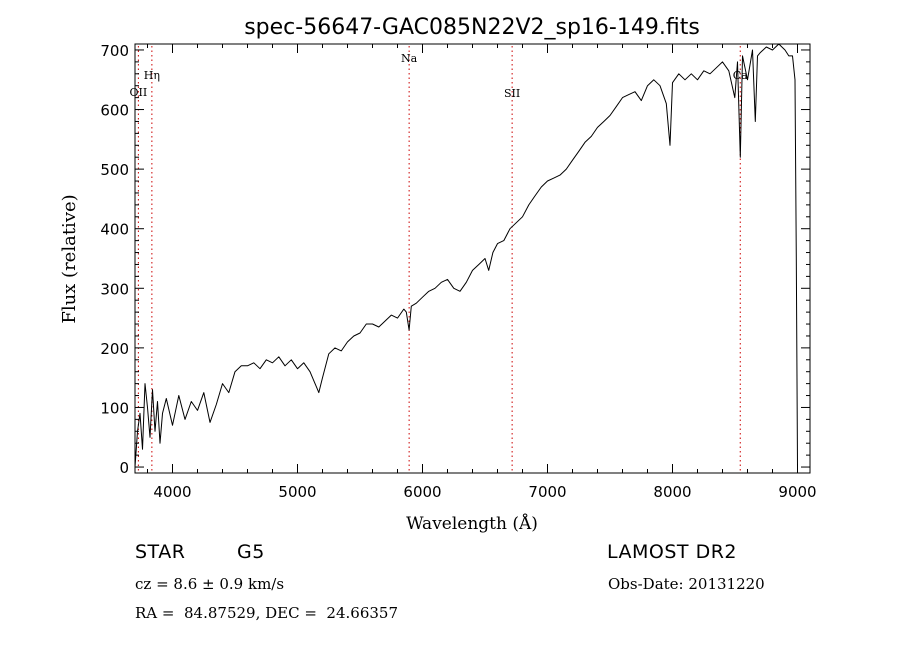  Describe the element at coordinates (139, 92) in the screenshot. I see `line-marker-label: OII` at that location.